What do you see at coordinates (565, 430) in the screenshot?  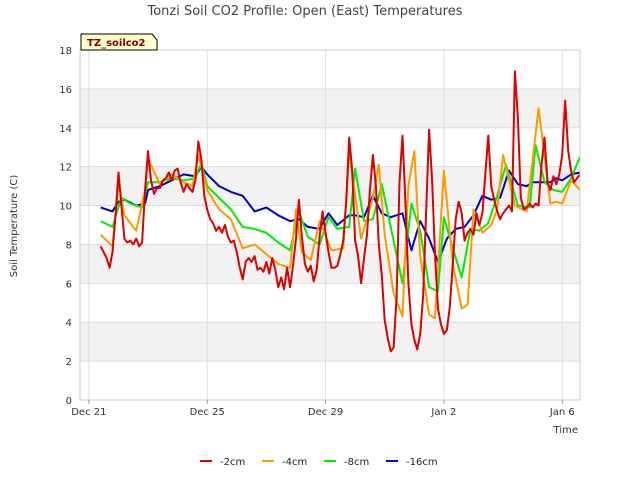 I see `x-axis-title: Time` at bounding box center [565, 430].